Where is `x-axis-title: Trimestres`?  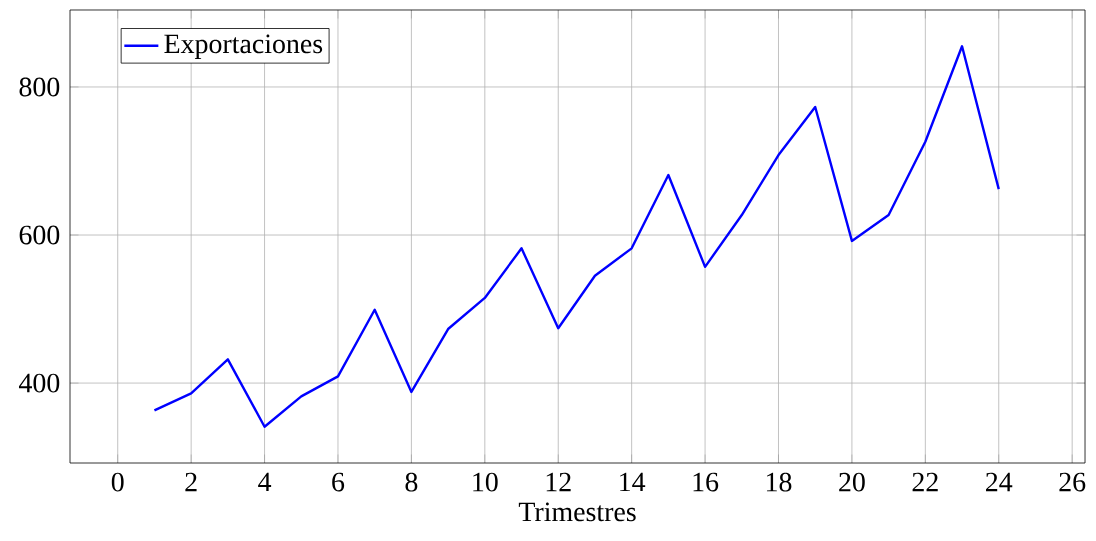
x-axis-title: Trimestres is located at coordinates (577, 512).